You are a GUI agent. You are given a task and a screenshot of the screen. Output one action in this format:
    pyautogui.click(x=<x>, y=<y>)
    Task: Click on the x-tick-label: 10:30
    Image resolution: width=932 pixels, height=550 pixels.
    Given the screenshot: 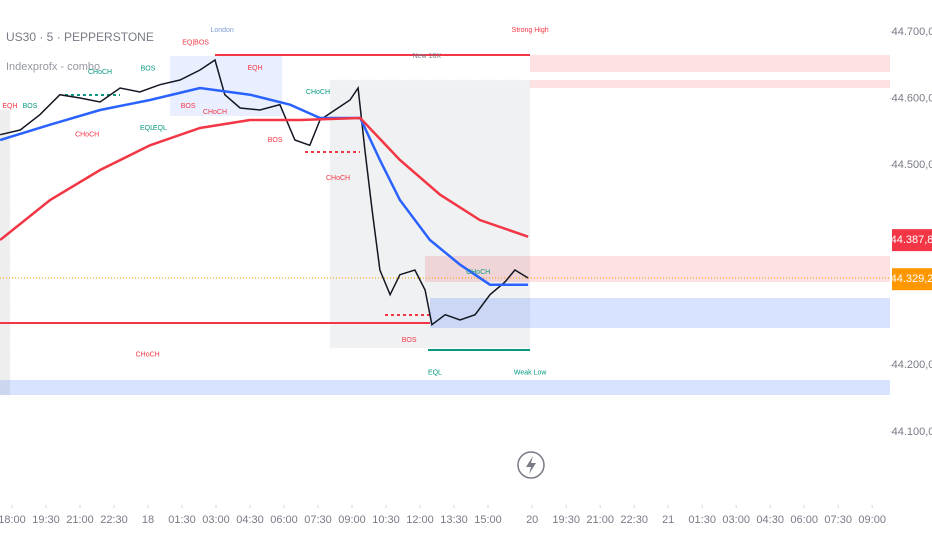 What is the action you would take?
    pyautogui.click(x=386, y=520)
    